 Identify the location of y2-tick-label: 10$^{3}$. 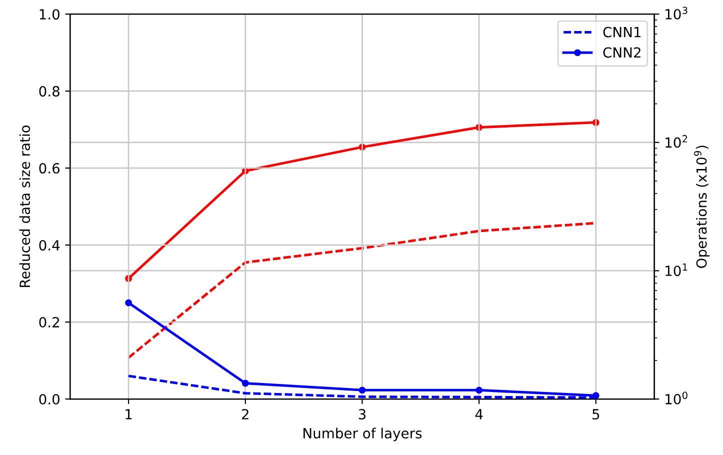
(677, 13).